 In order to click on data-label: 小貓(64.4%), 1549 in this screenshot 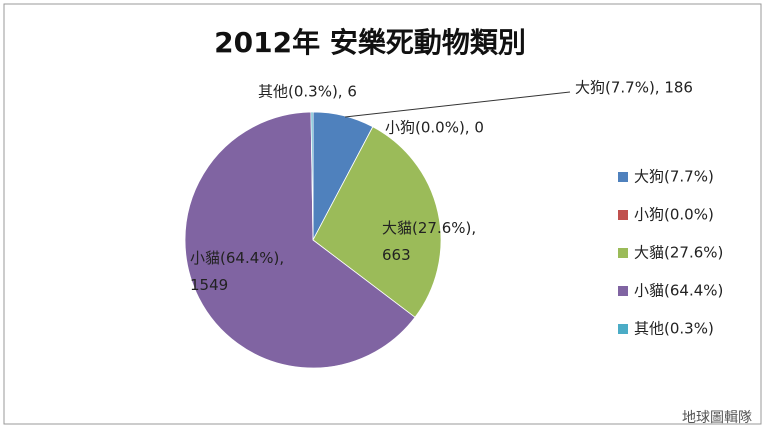, I will do `click(237, 271)`.